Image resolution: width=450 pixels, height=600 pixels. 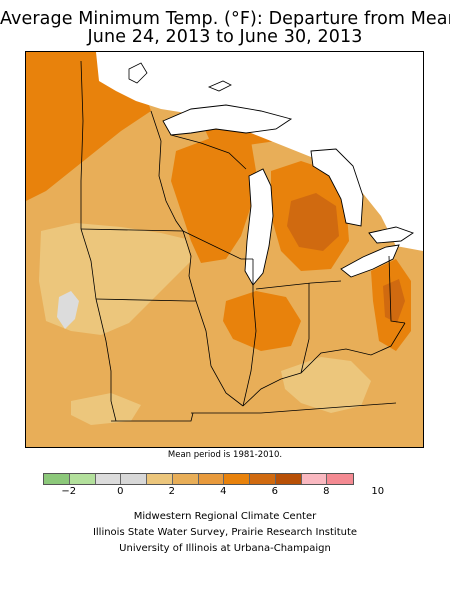 I want to click on il-in-border, so click(x=249, y=333).